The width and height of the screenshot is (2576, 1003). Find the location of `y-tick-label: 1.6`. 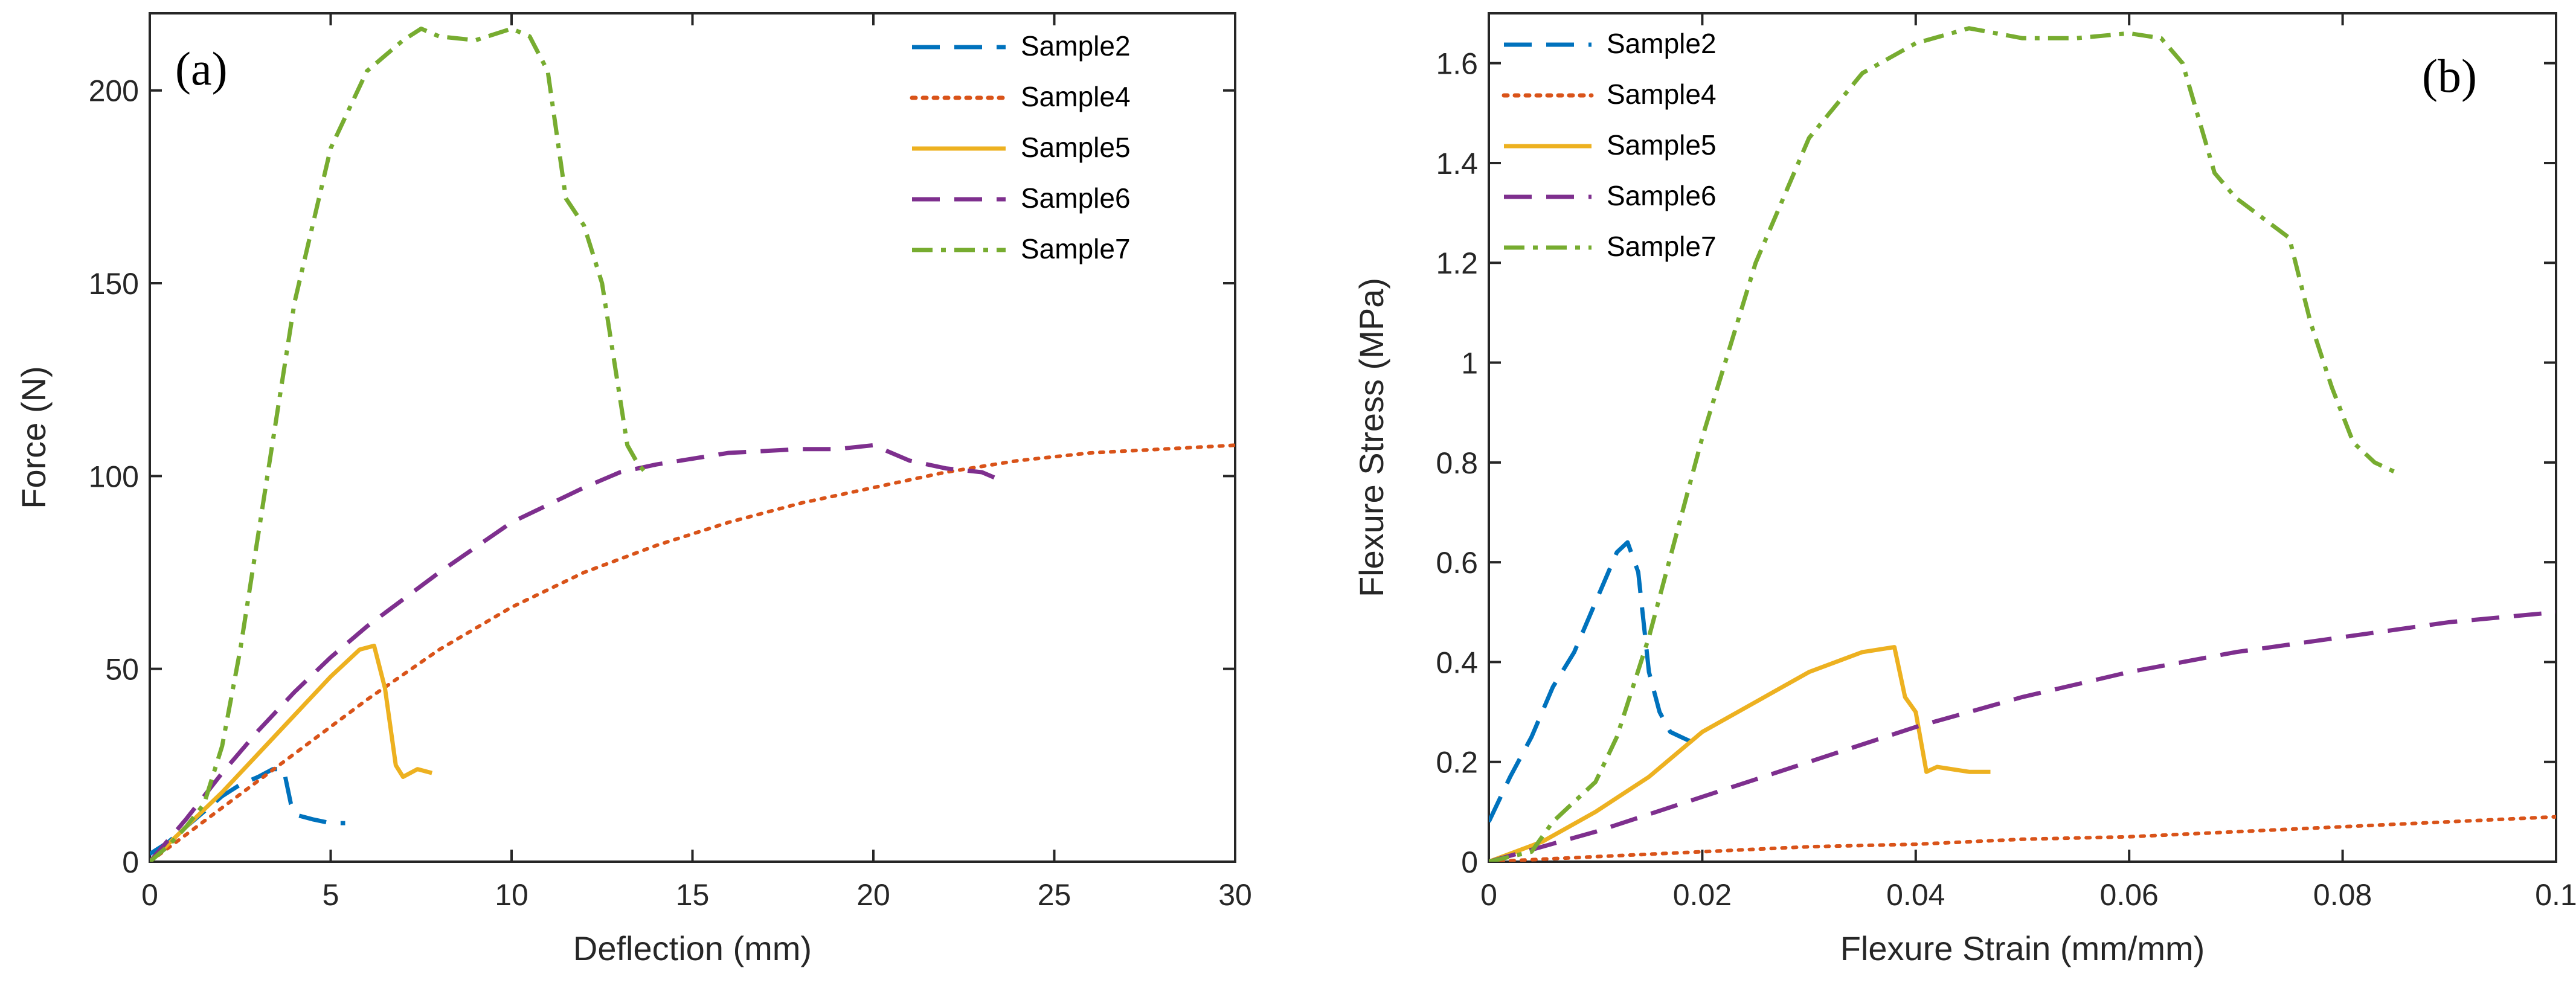

y-tick-label: 1.6 is located at coordinates (1457, 64).